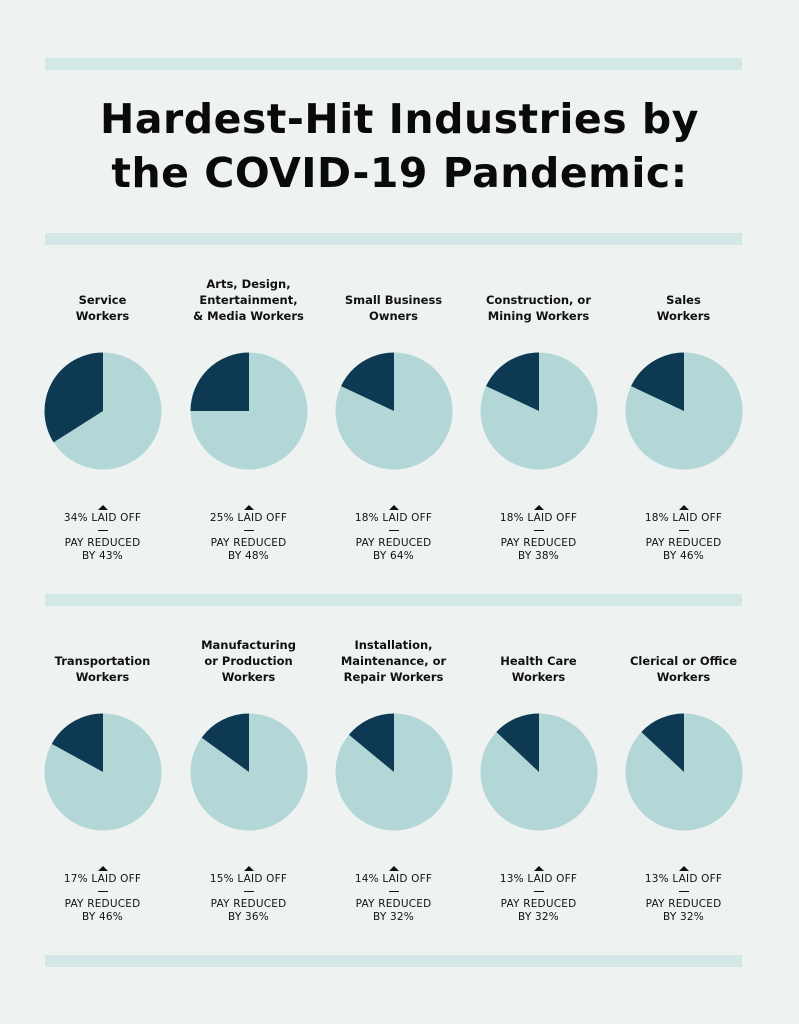 Image resolution: width=799 pixels, height=1024 pixels. I want to click on title-line-1: Hardest-Hit Industries by, so click(399, 119).